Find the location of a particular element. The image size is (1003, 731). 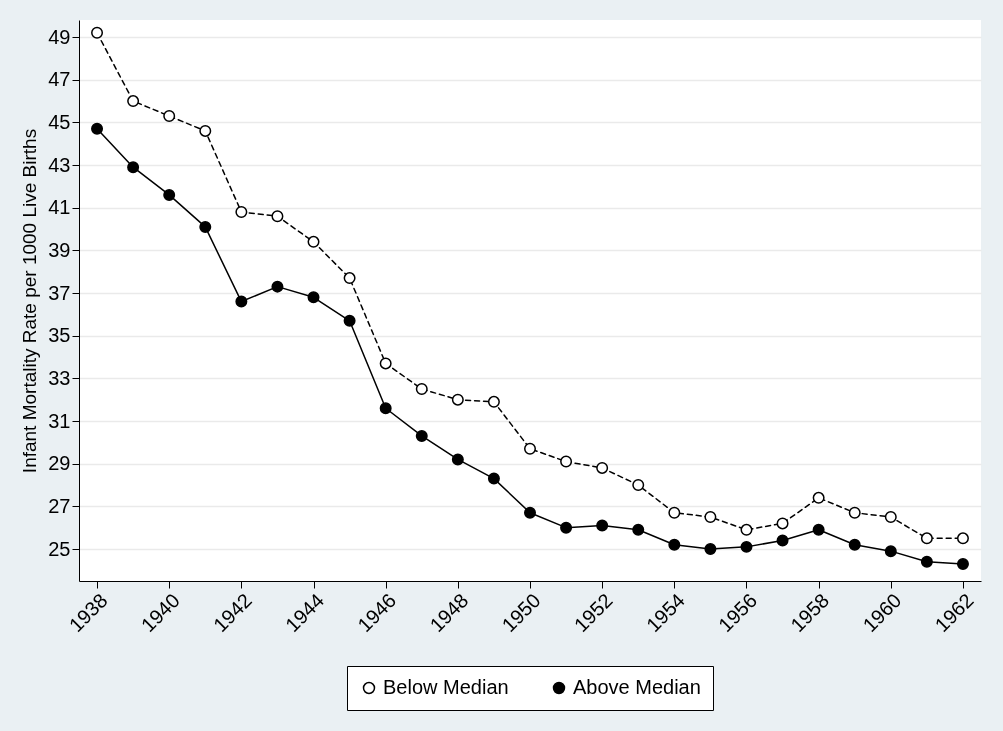

y-tick-label: 41 is located at coordinates (59, 207).